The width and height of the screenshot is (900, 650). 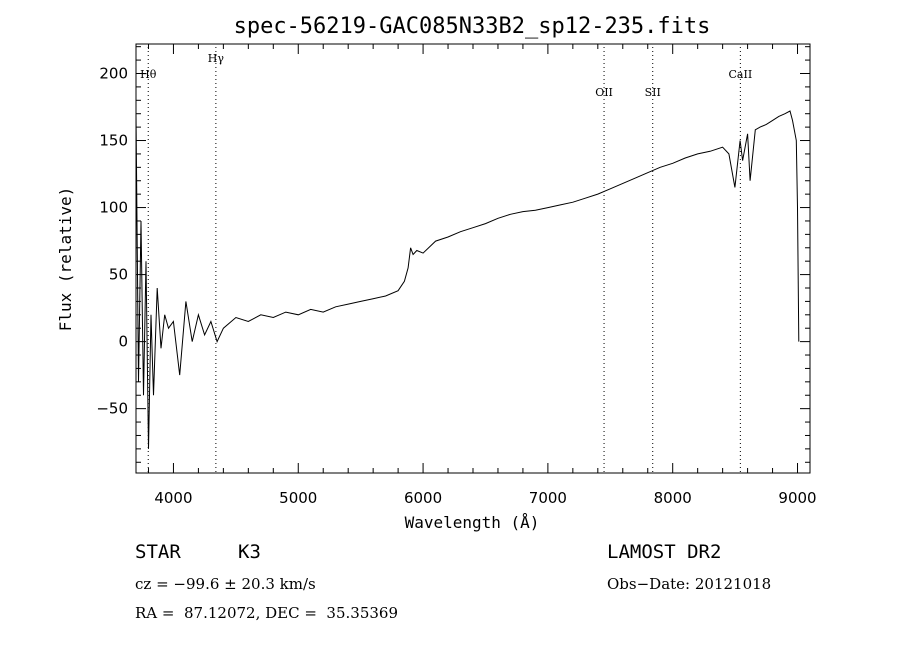 What do you see at coordinates (423, 498) in the screenshot?
I see `x-tick-label: 6000` at bounding box center [423, 498].